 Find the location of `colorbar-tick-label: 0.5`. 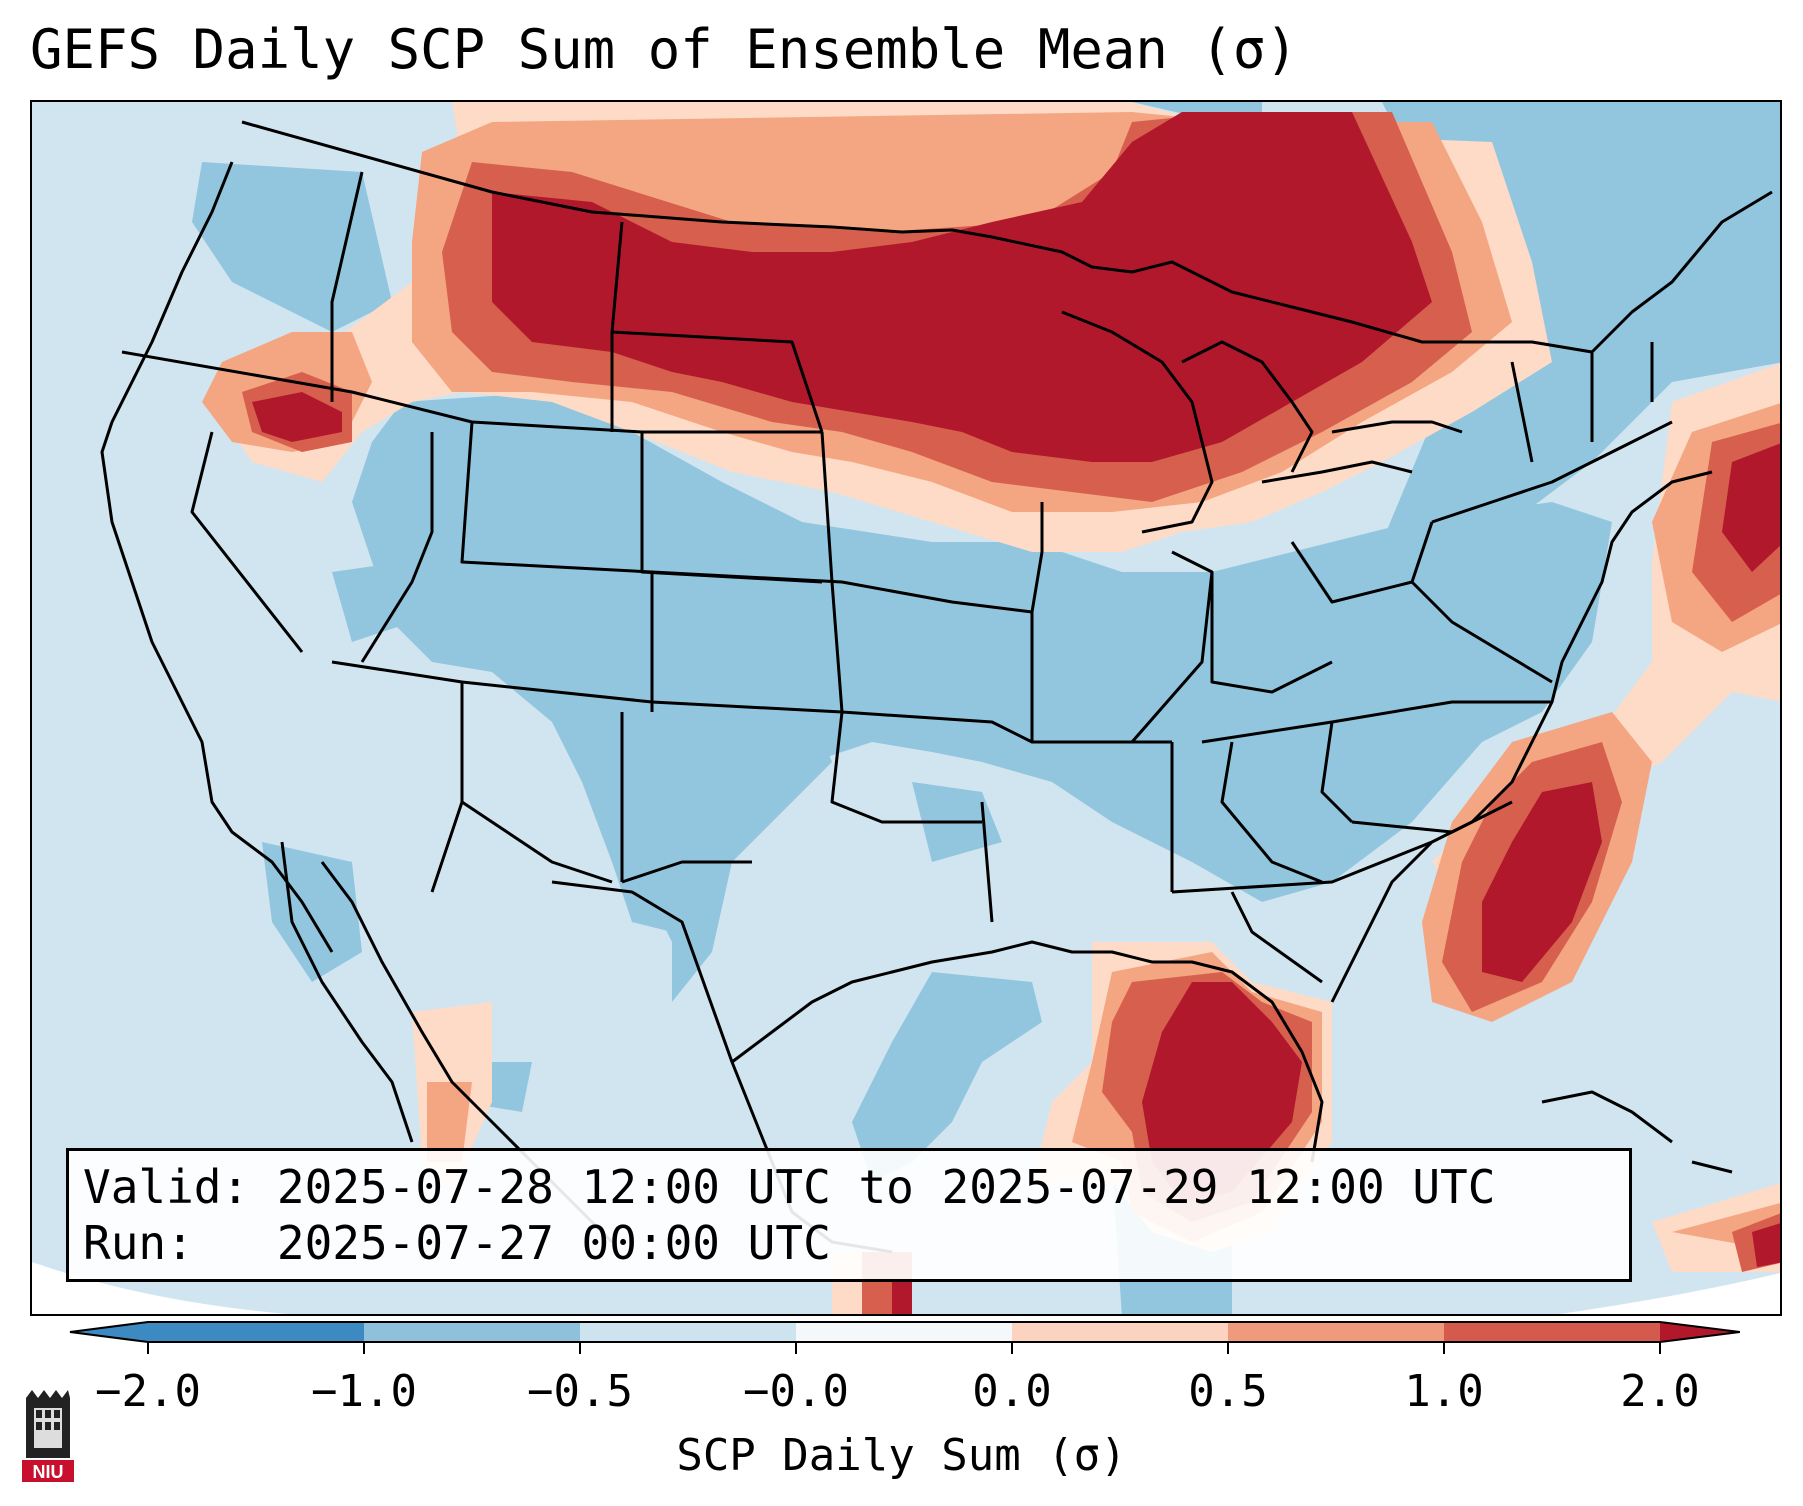

colorbar-tick-label: 0.5 is located at coordinates (1228, 1391).